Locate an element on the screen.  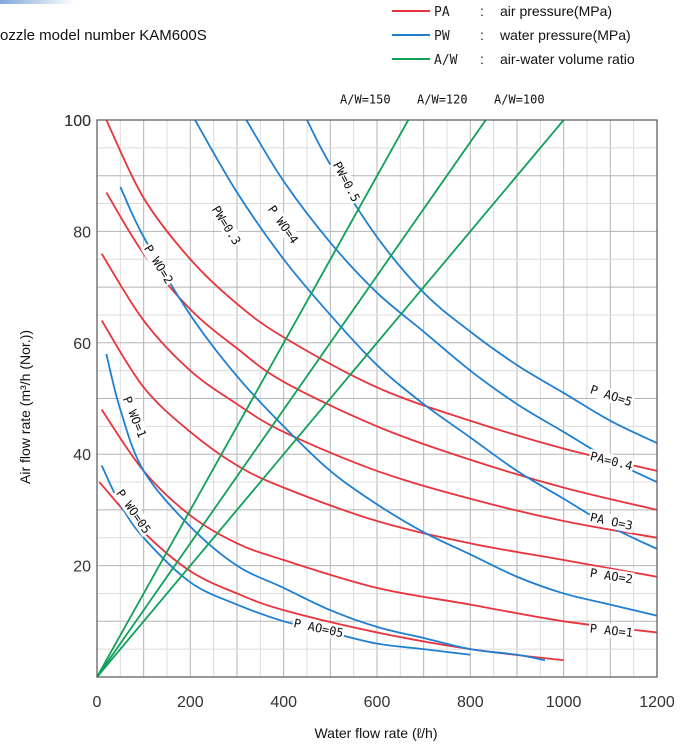
annotation-p-ao-2: P AO=2 is located at coordinates (611, 576).